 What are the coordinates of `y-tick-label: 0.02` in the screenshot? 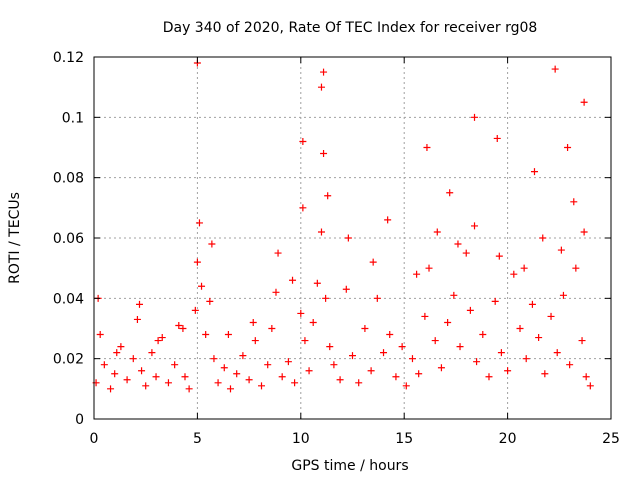 It's located at (68, 360).